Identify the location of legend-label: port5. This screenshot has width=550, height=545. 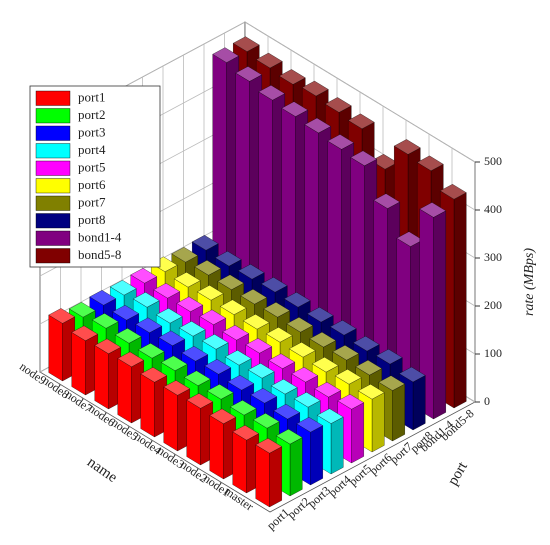
(91, 167).